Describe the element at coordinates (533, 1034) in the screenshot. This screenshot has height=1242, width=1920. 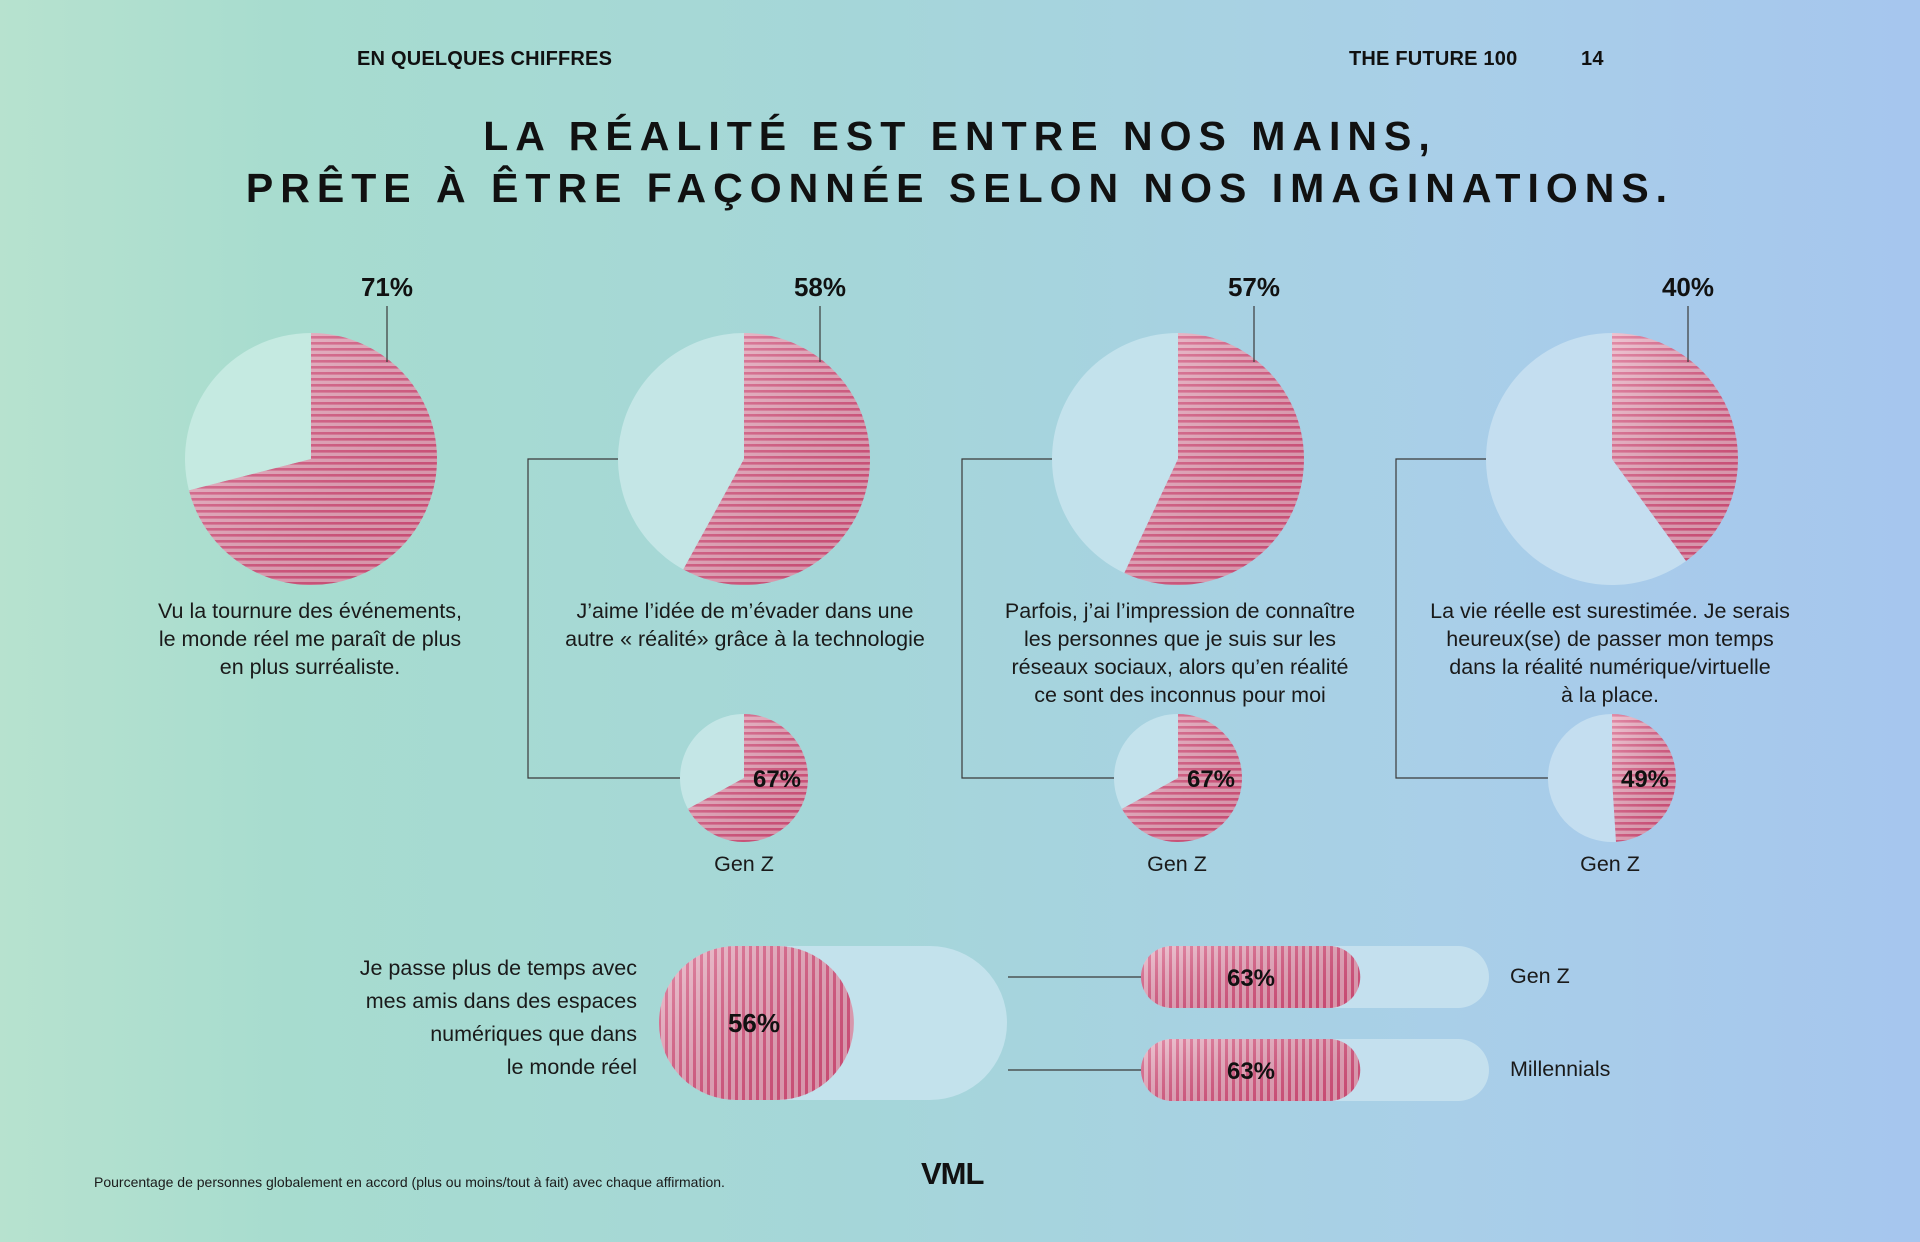
I see `question-line: numériques que dans` at that location.